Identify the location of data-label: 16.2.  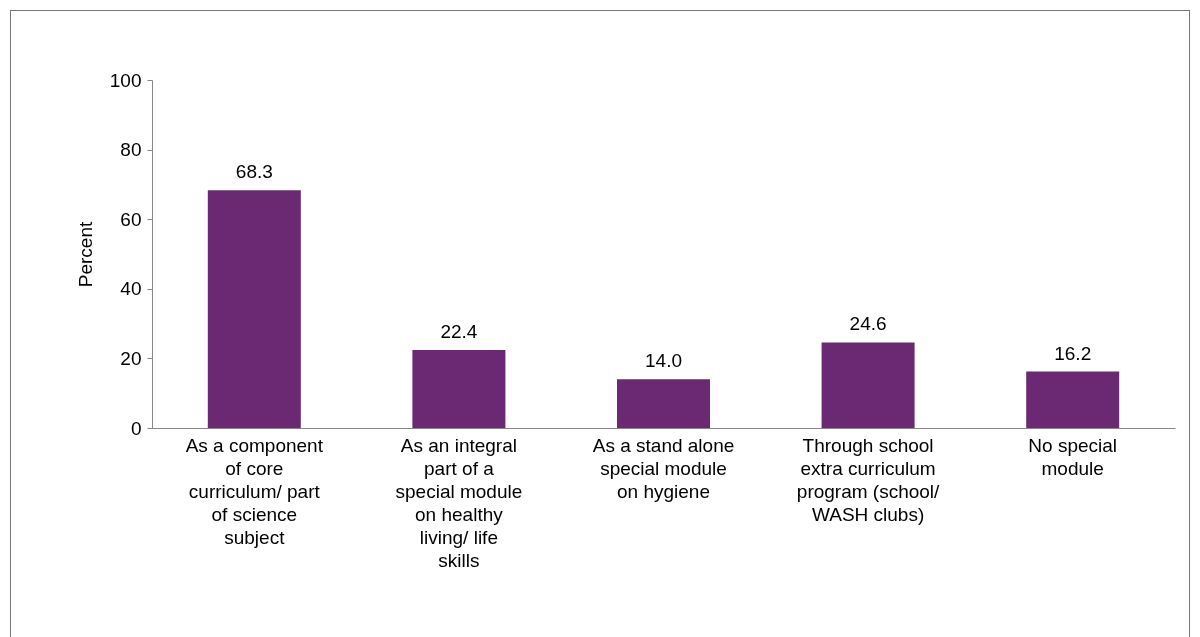
(1073, 353).